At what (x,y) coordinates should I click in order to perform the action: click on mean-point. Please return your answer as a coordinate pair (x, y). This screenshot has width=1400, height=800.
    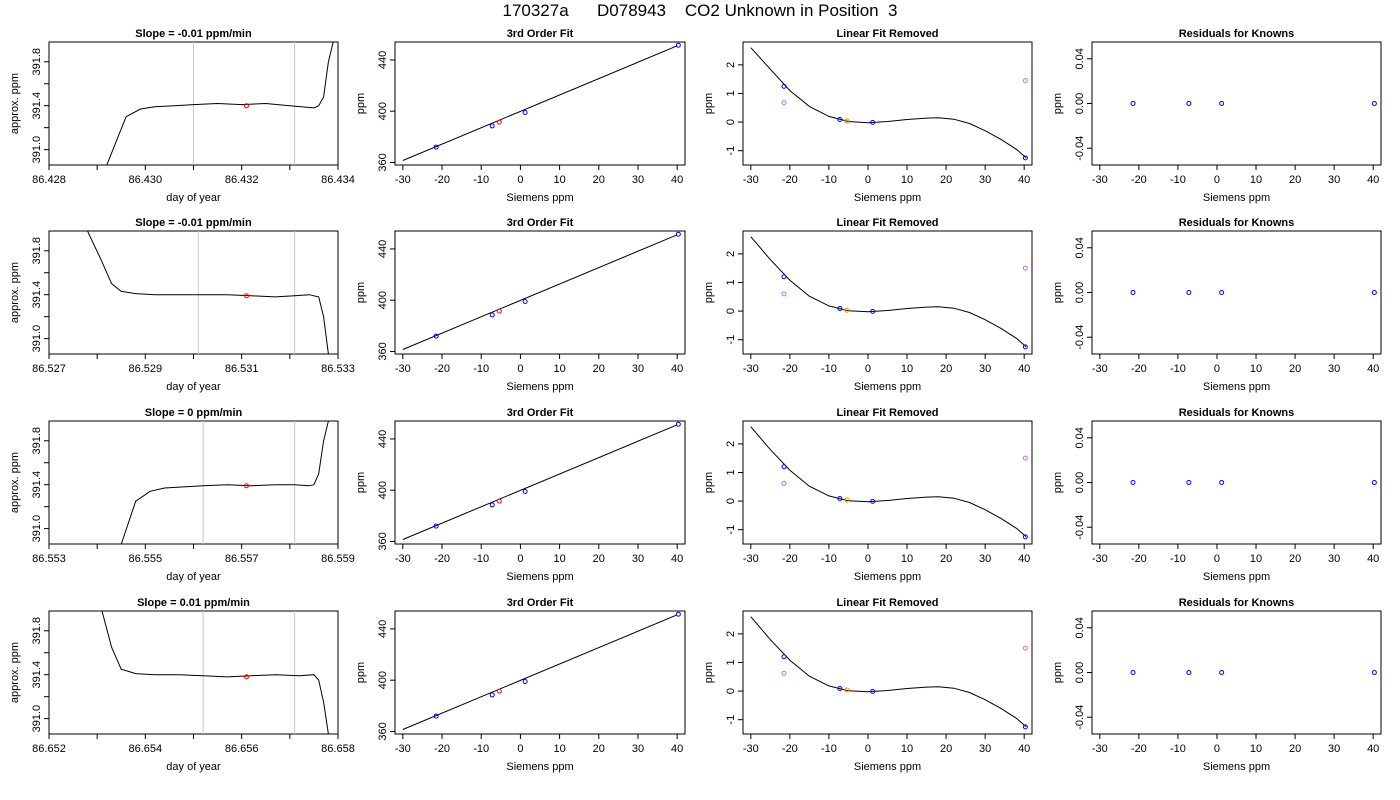
    Looking at the image, I should click on (246, 486).